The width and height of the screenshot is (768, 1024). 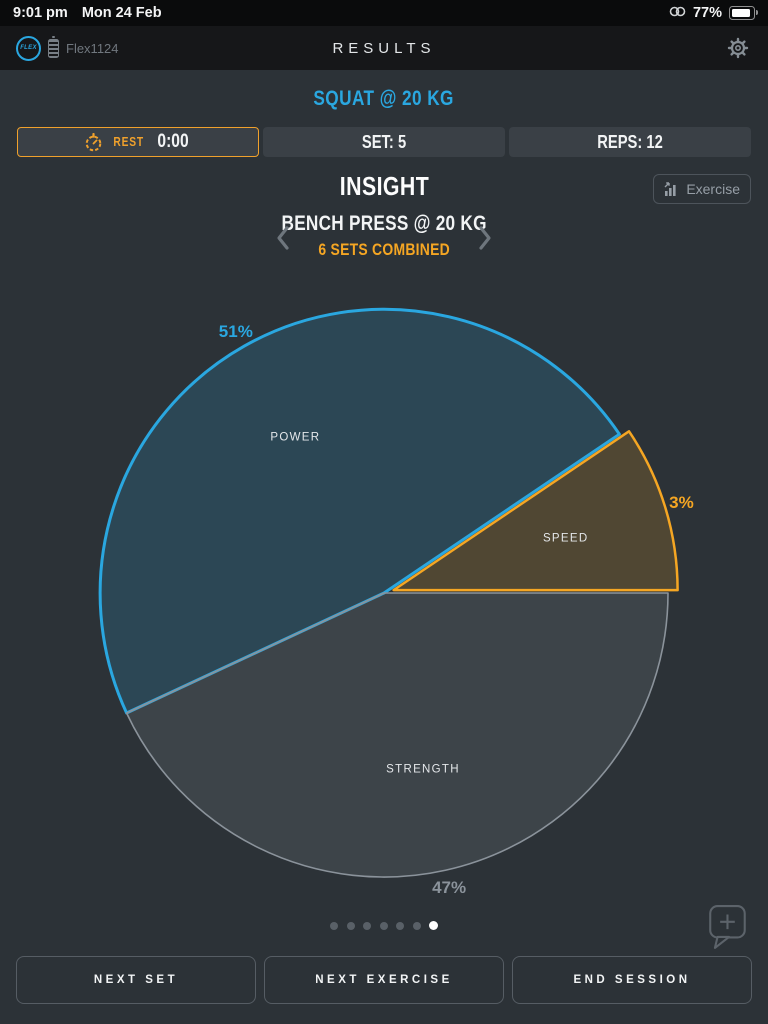 What do you see at coordinates (713, 189) in the screenshot?
I see `exercise-button-label: Exercise` at bounding box center [713, 189].